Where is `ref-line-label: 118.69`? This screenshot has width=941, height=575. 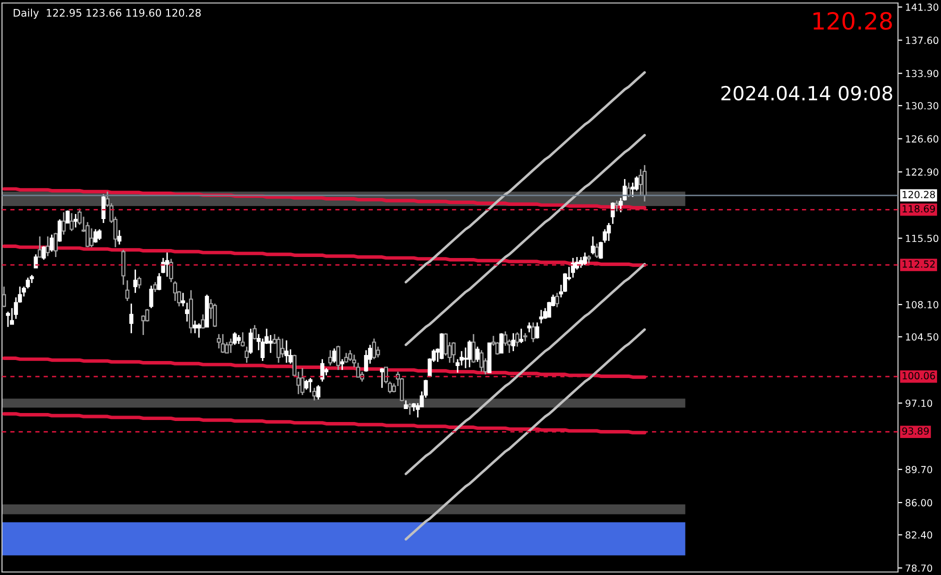 ref-line-label: 118.69 is located at coordinates (918, 208).